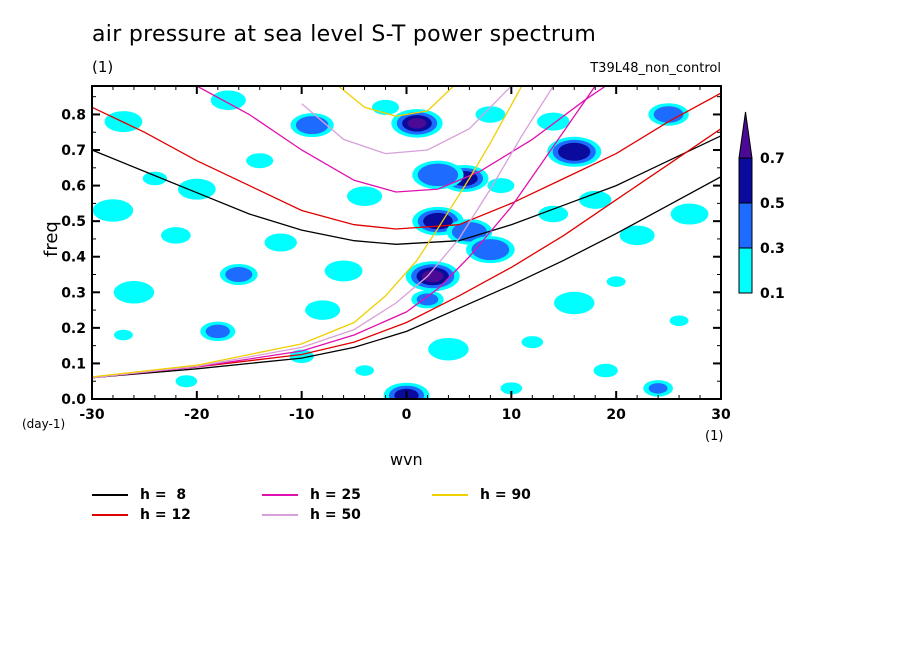 This screenshot has height=654, width=904. I want to click on y-tick-label: 0.7, so click(73, 151).